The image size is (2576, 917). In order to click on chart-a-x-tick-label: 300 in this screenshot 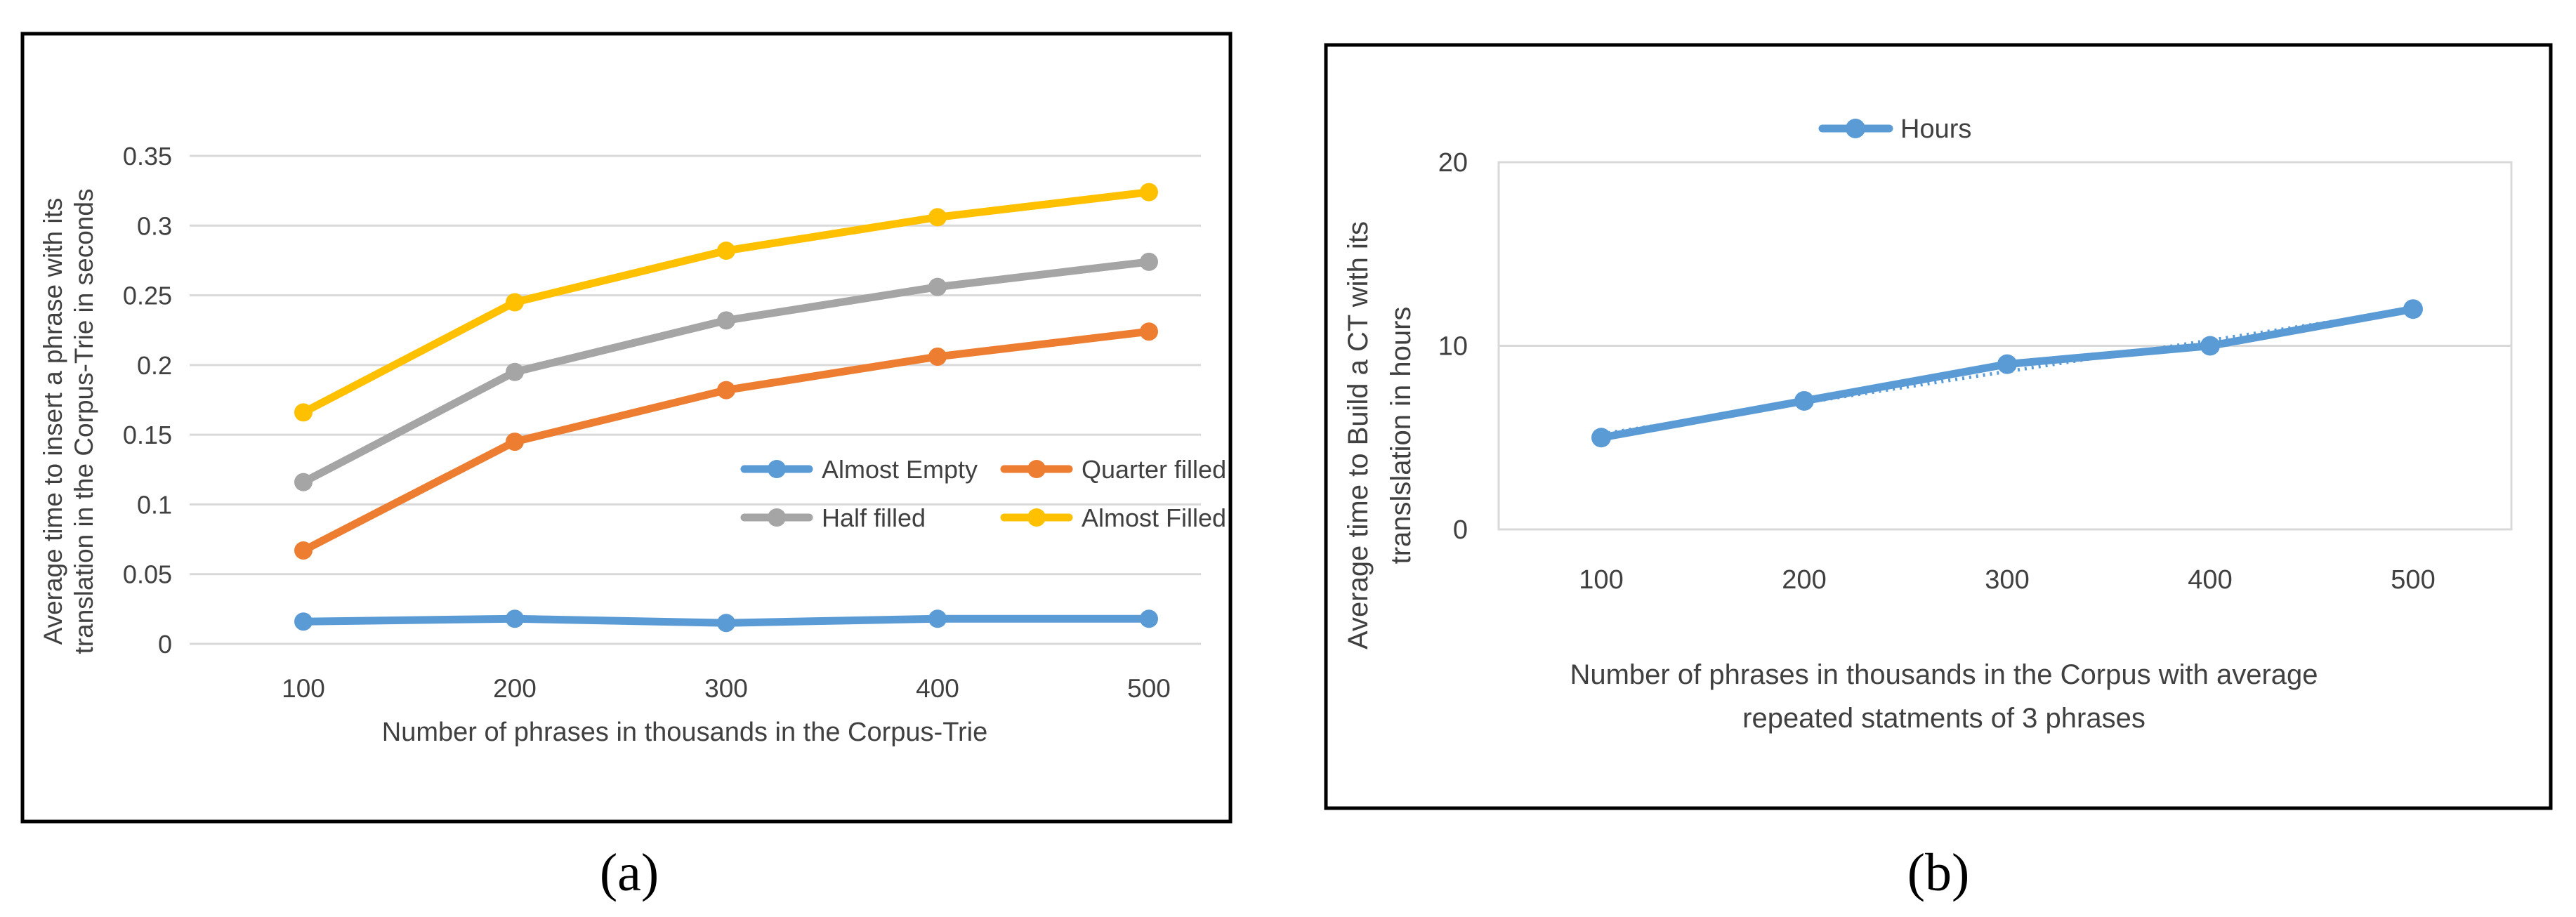, I will do `click(726, 689)`.